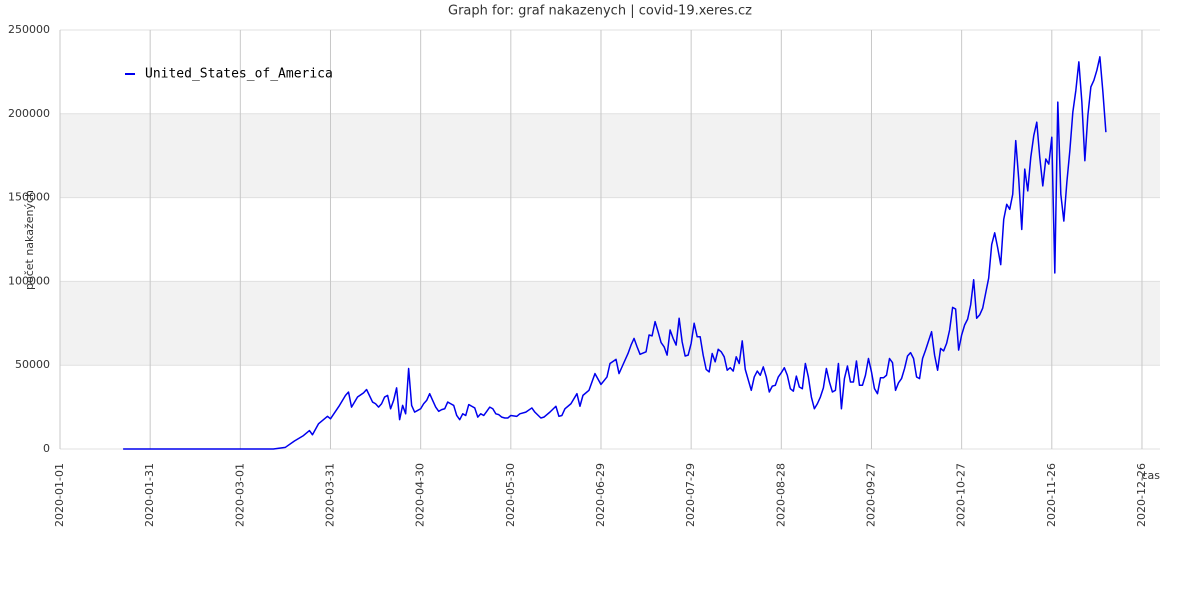 The image size is (1200, 600). I want to click on x-tick-label: 2020-08-28, so click(780, 495).